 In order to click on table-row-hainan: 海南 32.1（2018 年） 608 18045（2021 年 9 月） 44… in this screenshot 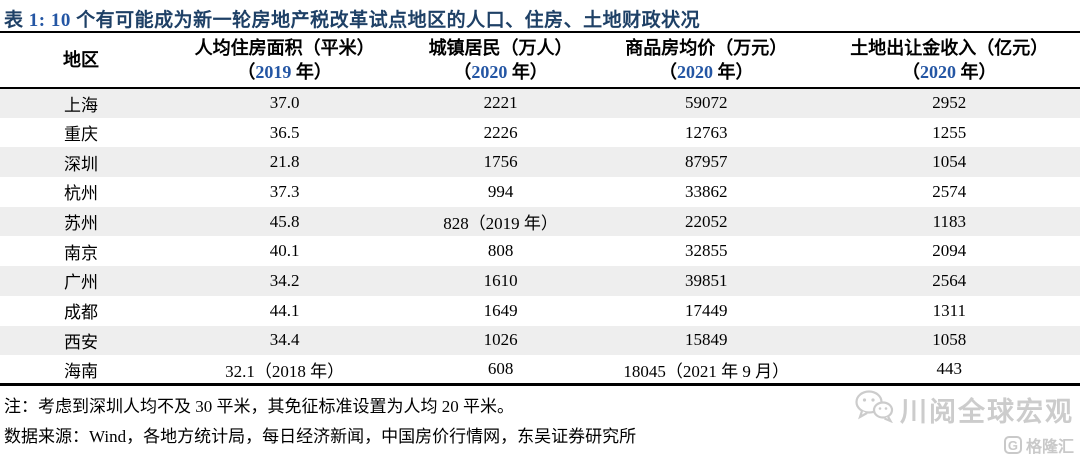, I will do `click(540, 371)`.